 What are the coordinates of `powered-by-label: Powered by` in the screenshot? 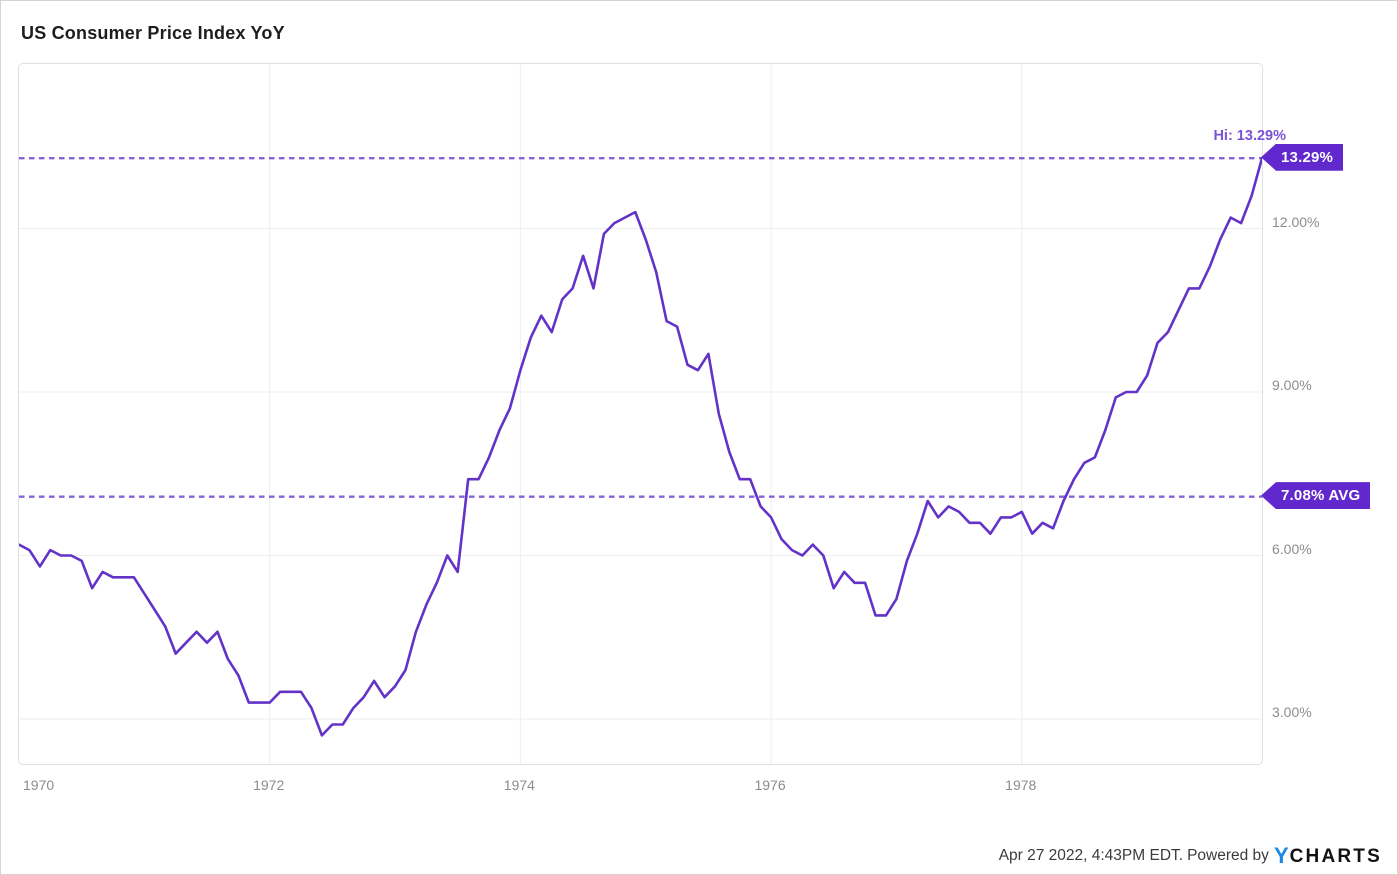 It's located at (1228, 855).